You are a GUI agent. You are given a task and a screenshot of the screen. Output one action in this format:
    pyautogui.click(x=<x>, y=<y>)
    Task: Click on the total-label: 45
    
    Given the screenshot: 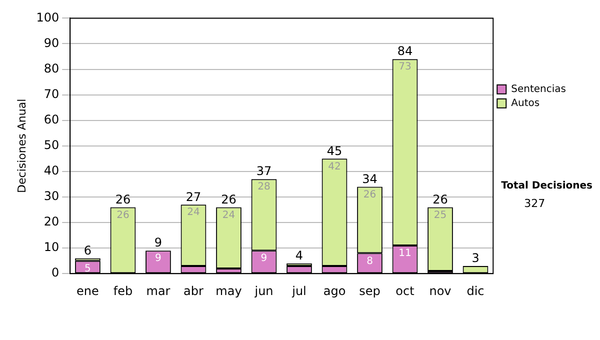 What is the action you would take?
    pyautogui.click(x=334, y=151)
    